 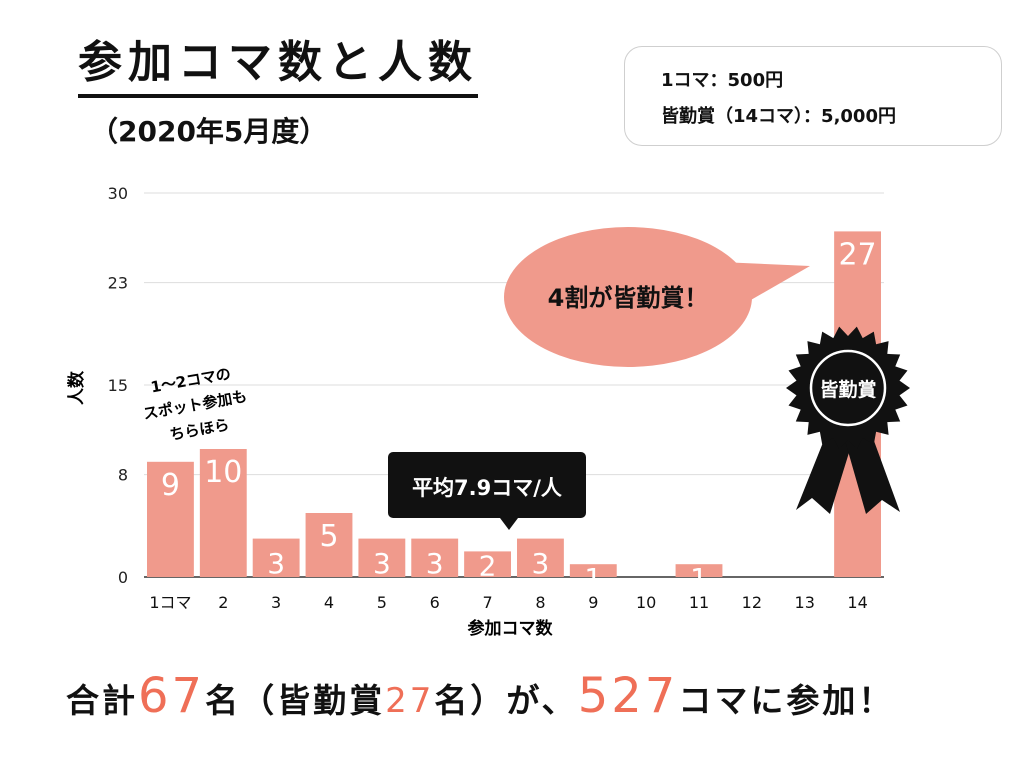 I want to click on x-tick-label: 6, so click(x=435, y=602).